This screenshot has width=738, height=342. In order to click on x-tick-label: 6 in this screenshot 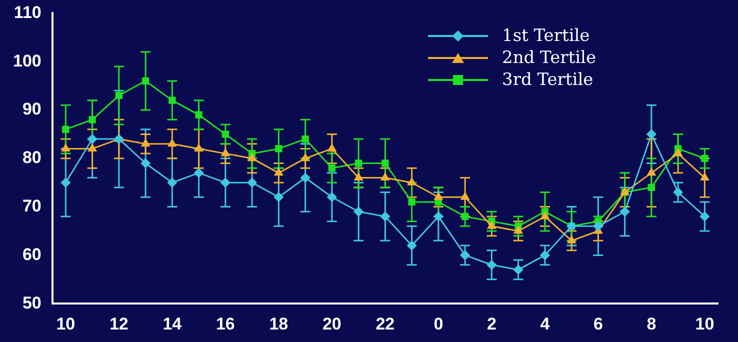, I will do `click(598, 324)`.